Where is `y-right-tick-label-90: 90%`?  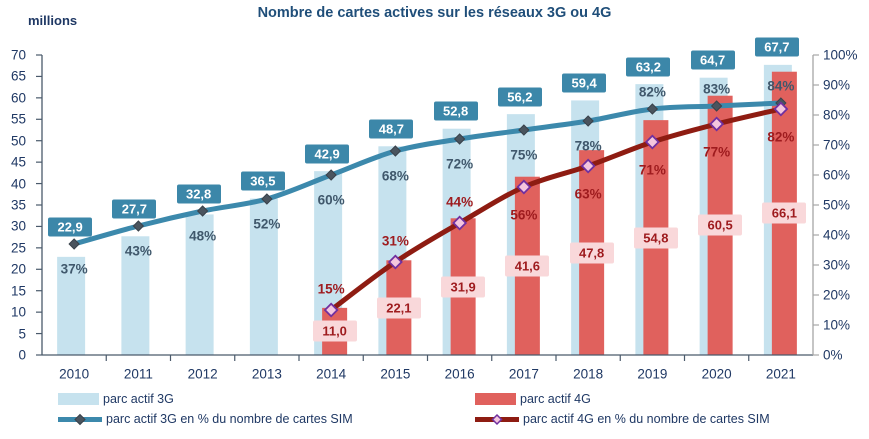
y-right-tick-label-90: 90% is located at coordinates (837, 85).